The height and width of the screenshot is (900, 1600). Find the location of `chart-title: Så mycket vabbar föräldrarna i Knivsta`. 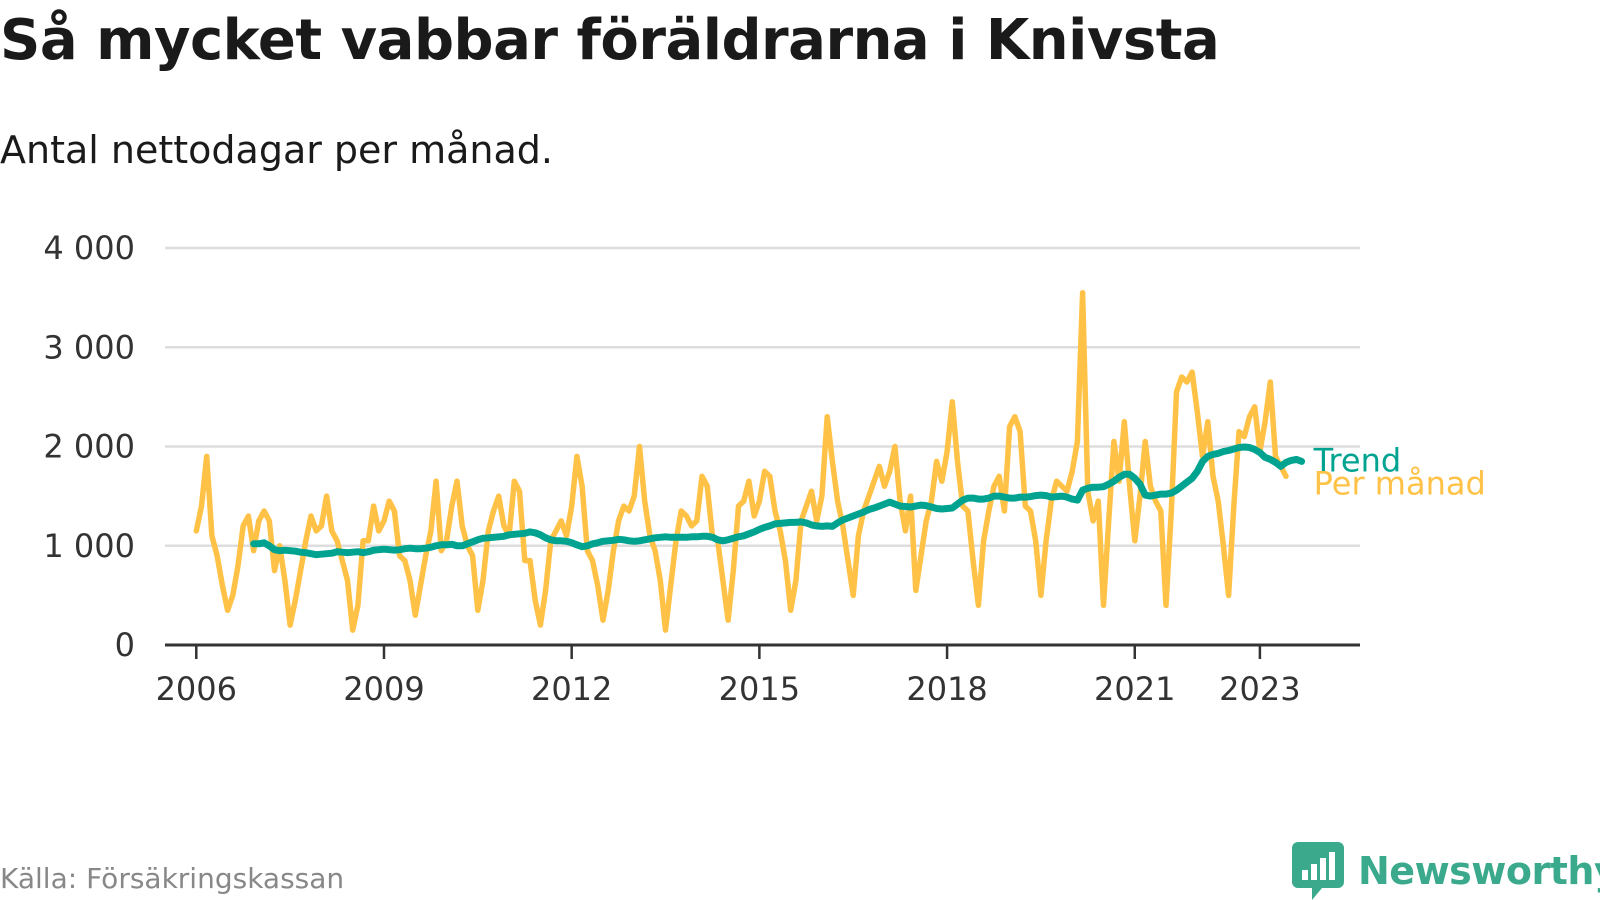

chart-title: Så mycket vabbar föräldrarna i Knivsta is located at coordinates (610, 40).